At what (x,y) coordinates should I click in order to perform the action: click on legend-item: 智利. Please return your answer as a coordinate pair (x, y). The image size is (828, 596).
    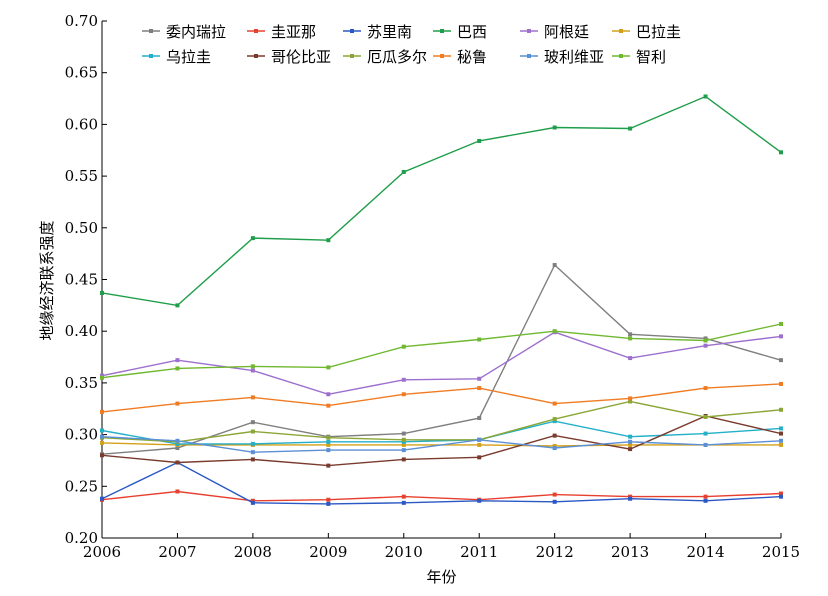
    Looking at the image, I should click on (639, 57).